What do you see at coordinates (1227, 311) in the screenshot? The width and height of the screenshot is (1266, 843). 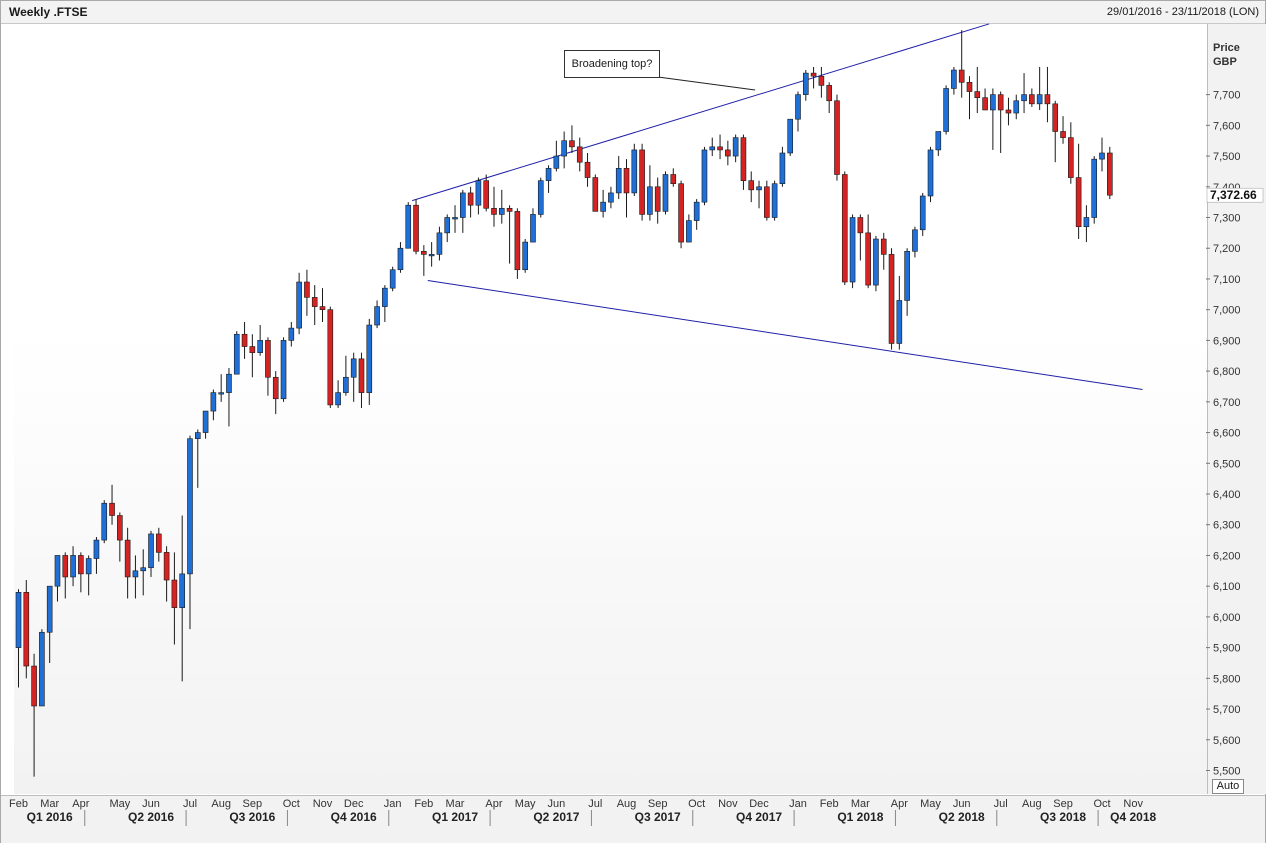 I see `y-tick-label: 7,000` at bounding box center [1227, 311].